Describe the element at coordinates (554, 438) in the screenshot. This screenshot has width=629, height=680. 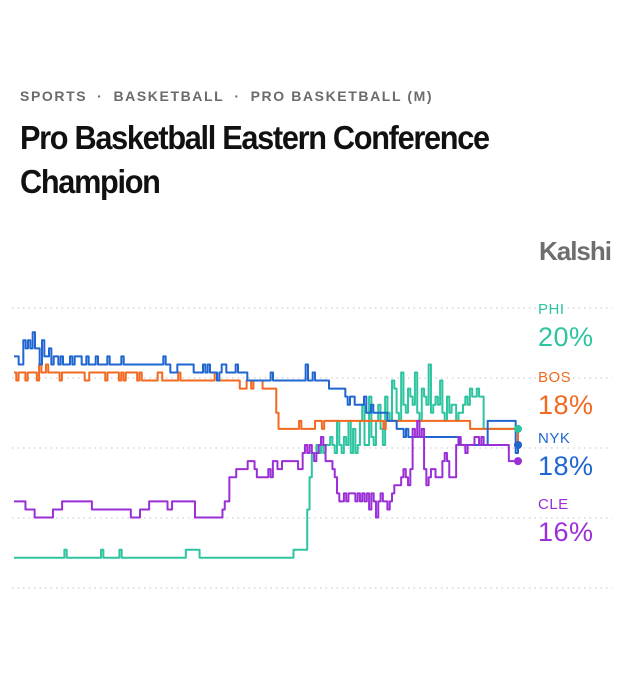
I see `legend-name-nyk: NYK` at that location.